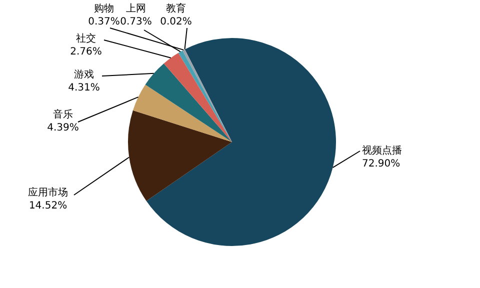 This screenshot has height=288, width=480. What do you see at coordinates (382, 150) in the screenshot?
I see `slice-label: 视频点播` at bounding box center [382, 150].